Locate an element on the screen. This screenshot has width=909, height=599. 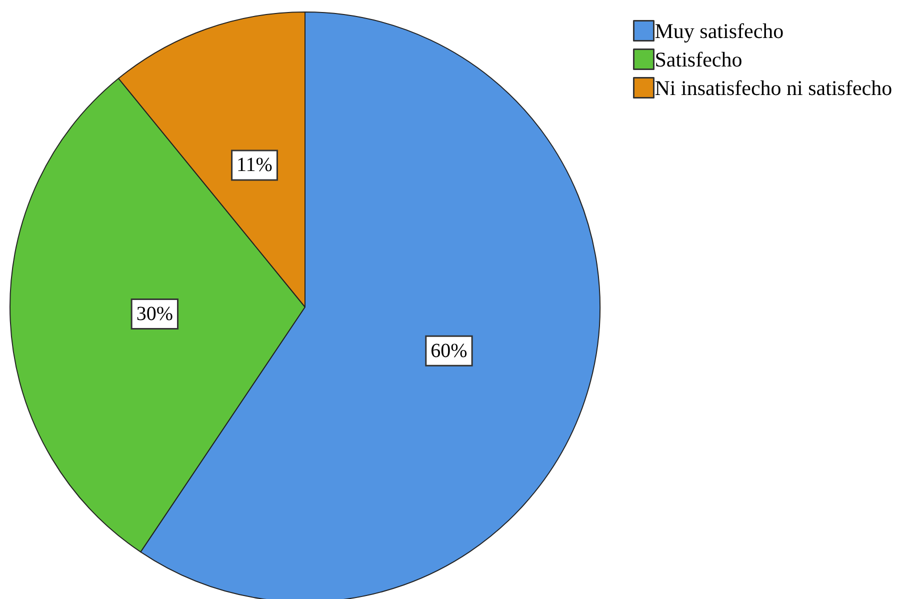
legend-label: Satisfecho is located at coordinates (698, 59).